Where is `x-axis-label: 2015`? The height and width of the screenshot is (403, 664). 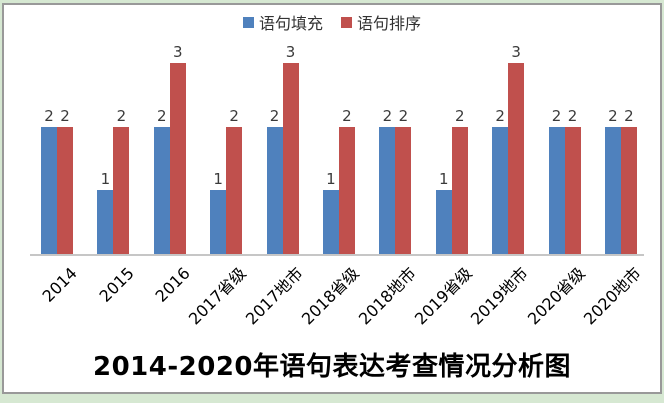 x-axis-label: 2015 is located at coordinates (116, 284).